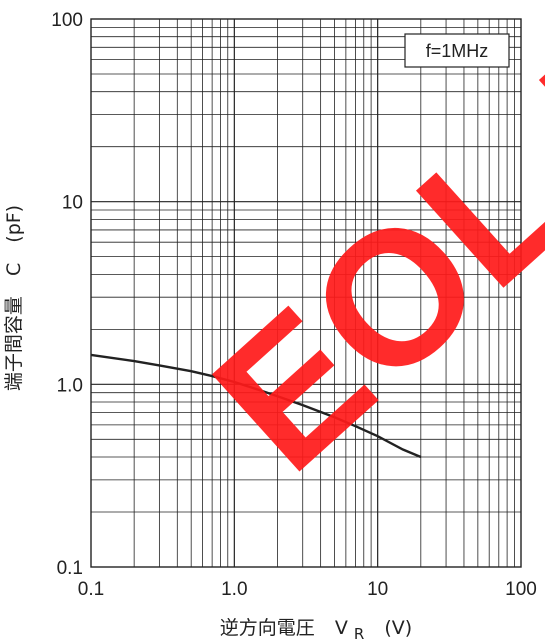  I want to click on y-axis-title-symbol: C, so click(14, 269).